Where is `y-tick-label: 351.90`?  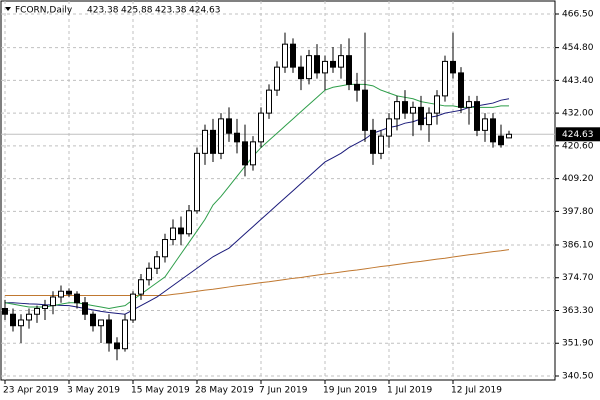
y-tick-label: 351.90 is located at coordinates (578, 344).